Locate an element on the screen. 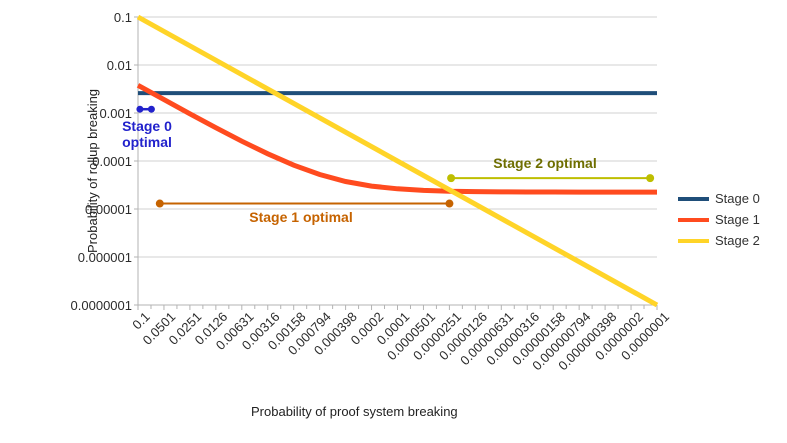  y-tick-label: 0.1 is located at coordinates (122, 17).